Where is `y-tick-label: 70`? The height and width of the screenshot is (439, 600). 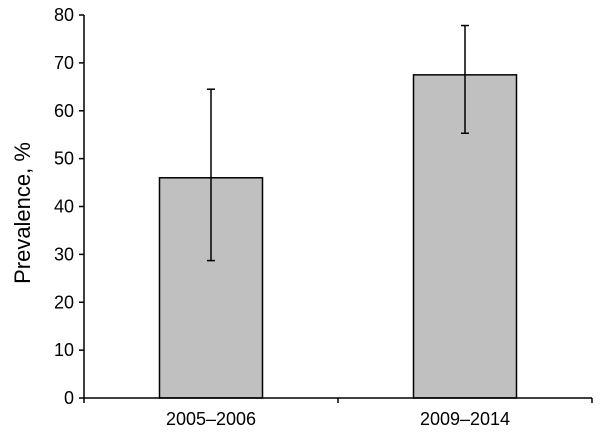
y-tick-label: 70 is located at coordinates (64, 63).